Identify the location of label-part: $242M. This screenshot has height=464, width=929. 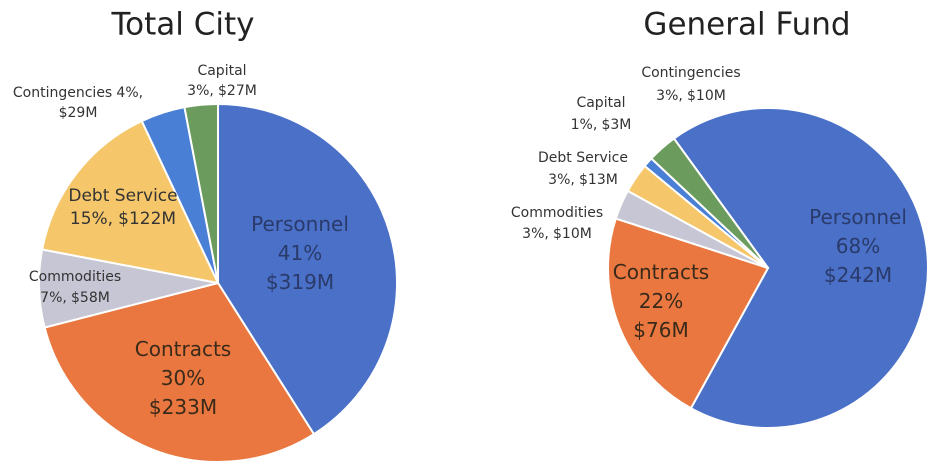
(858, 275).